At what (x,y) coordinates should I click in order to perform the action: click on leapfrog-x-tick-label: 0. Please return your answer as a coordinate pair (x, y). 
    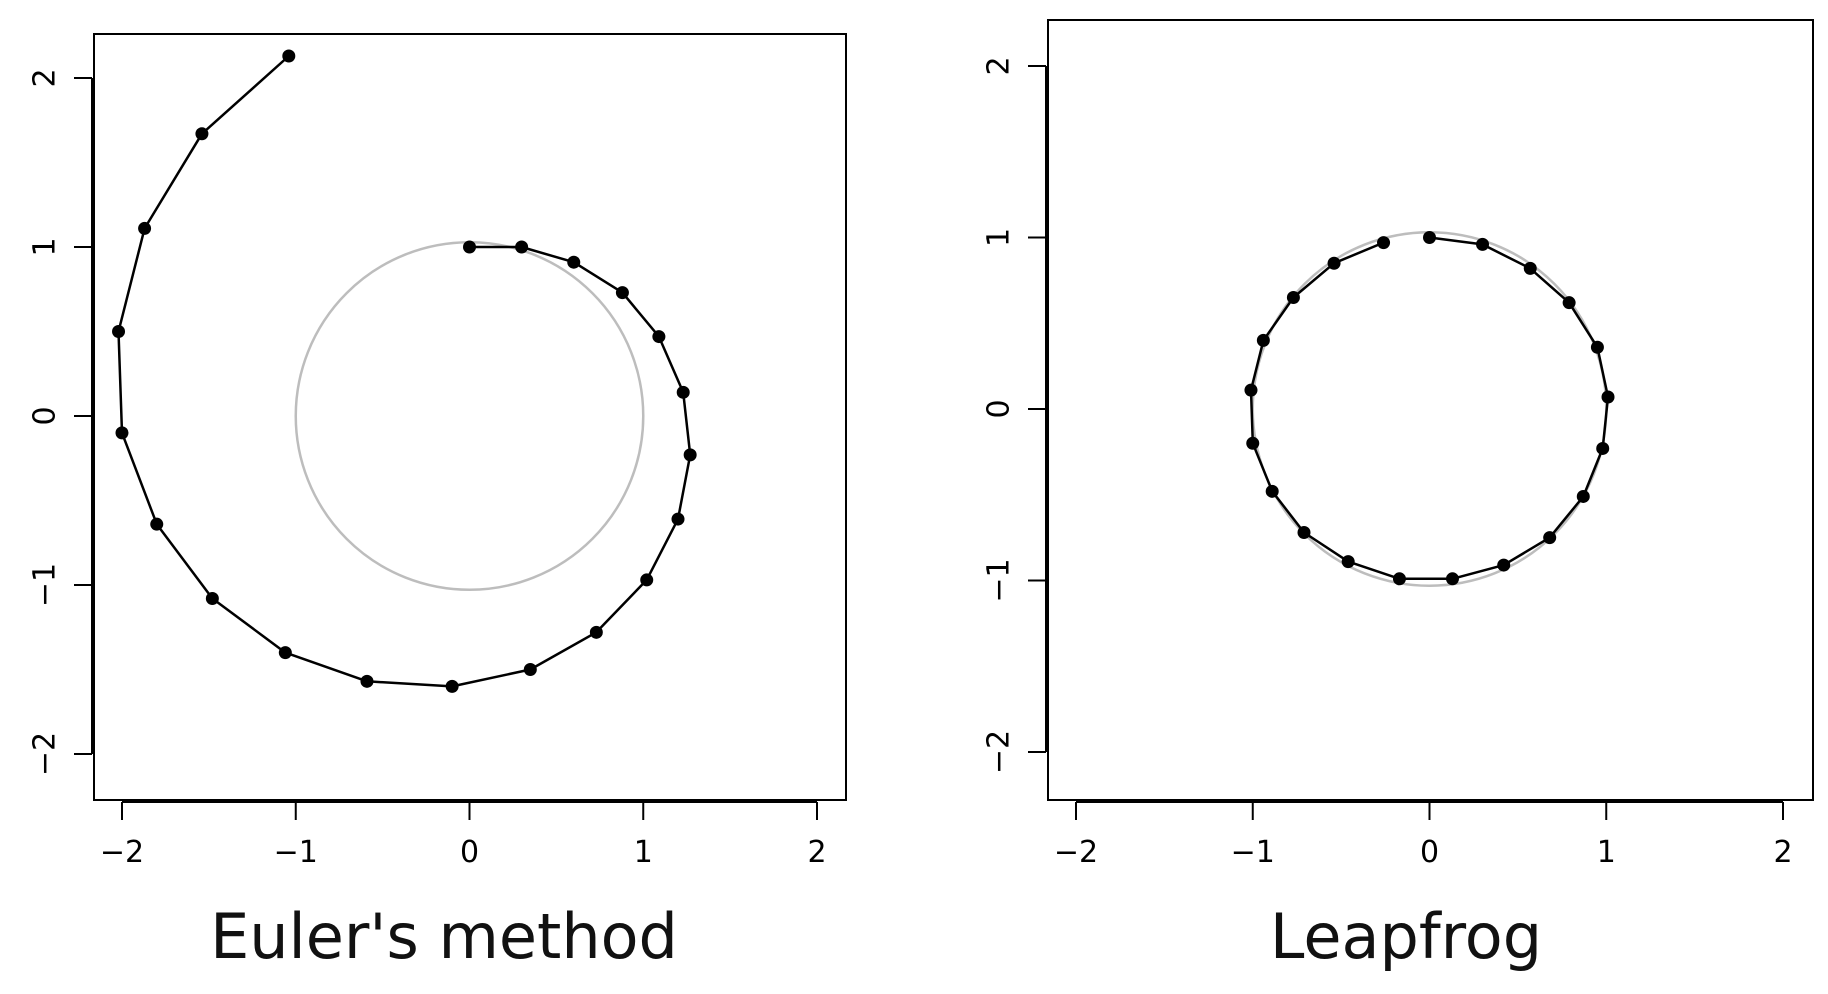
    Looking at the image, I should click on (1429, 852).